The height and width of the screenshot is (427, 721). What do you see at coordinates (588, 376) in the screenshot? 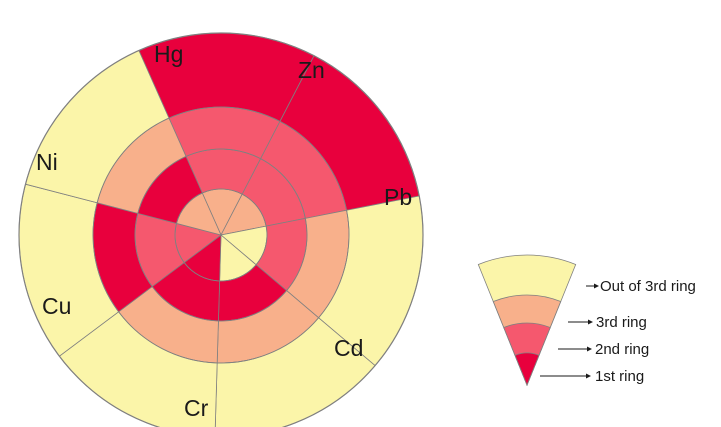
I see `legend-arrowhead-1st-ring` at bounding box center [588, 376].